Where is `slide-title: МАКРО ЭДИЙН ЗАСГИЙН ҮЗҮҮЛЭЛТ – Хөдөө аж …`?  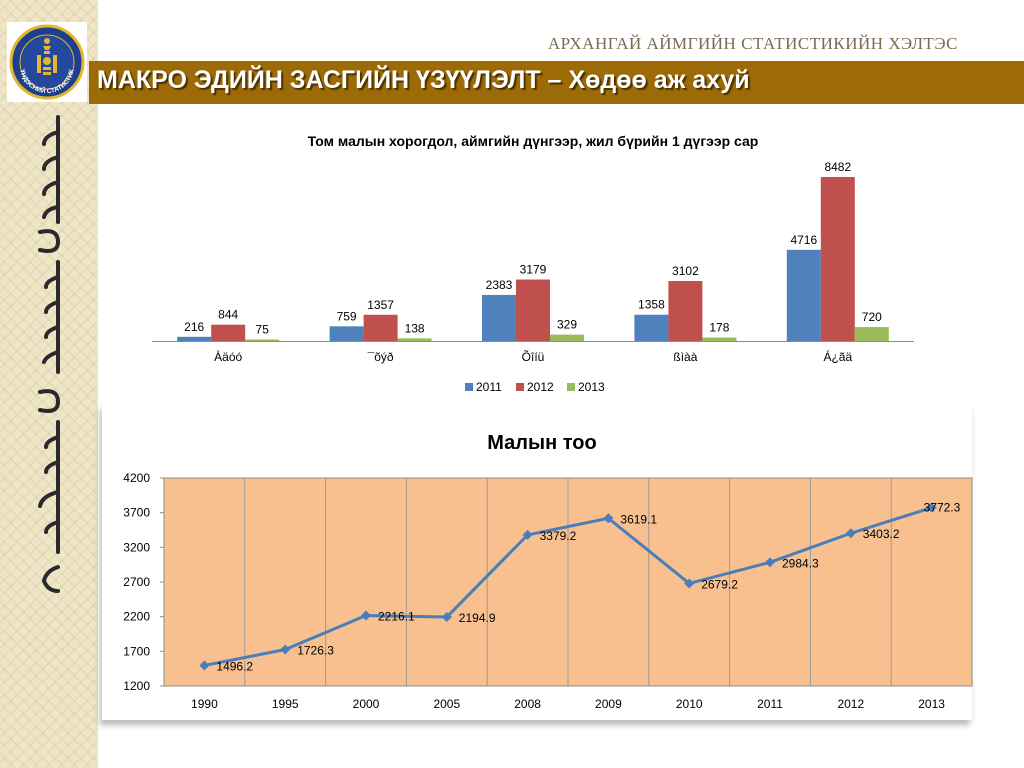 slide-title: МАКРО ЭДИЙН ЗАСГИЙН ҮЗҮҮЛЭЛТ – Хөдөө аж … is located at coordinates (423, 80).